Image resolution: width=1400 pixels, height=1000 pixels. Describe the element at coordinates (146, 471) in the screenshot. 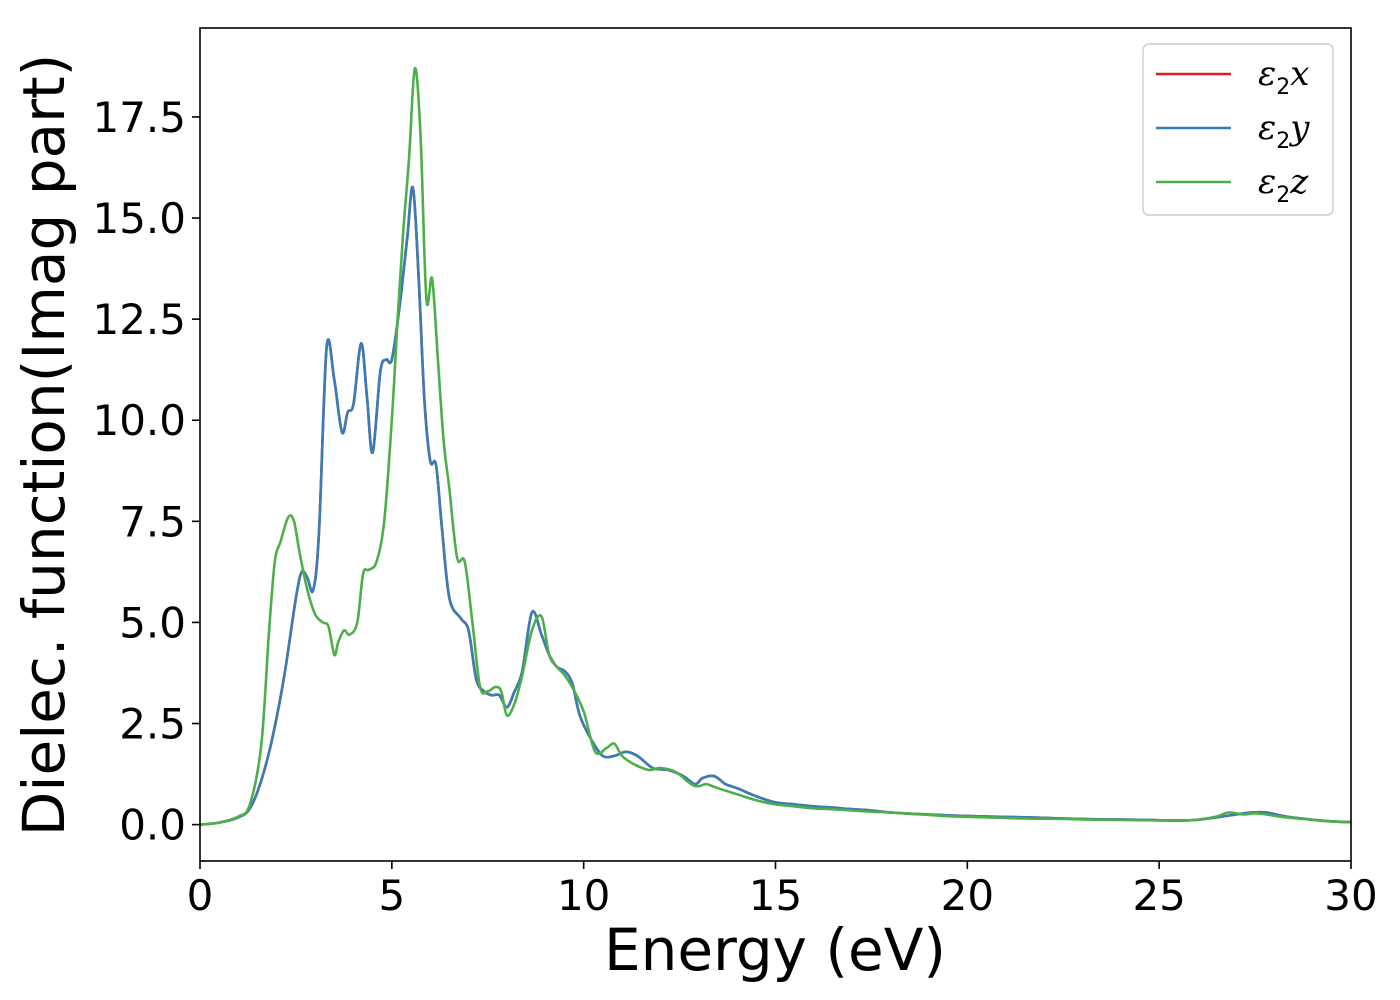

I see `y-axis-ticks: 0.0 2.5 5.0 7.5 10.0 12.5 15.0 17.5` at that location.